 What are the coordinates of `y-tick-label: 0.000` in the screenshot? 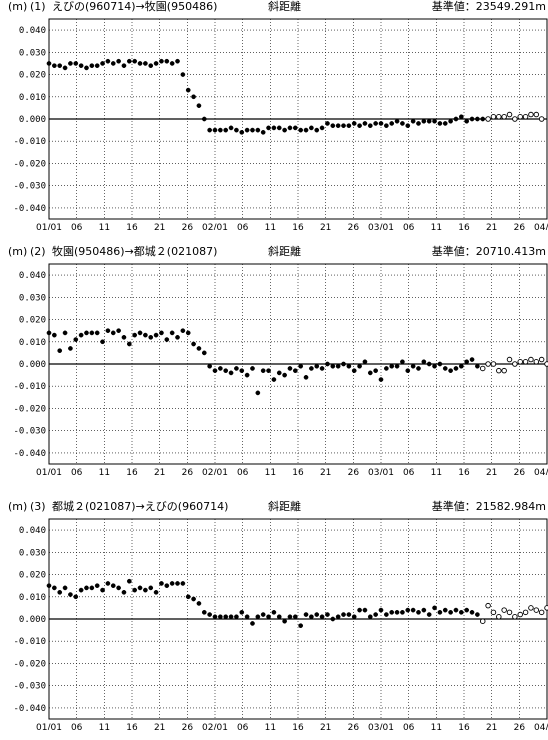 It's located at (32, 120).